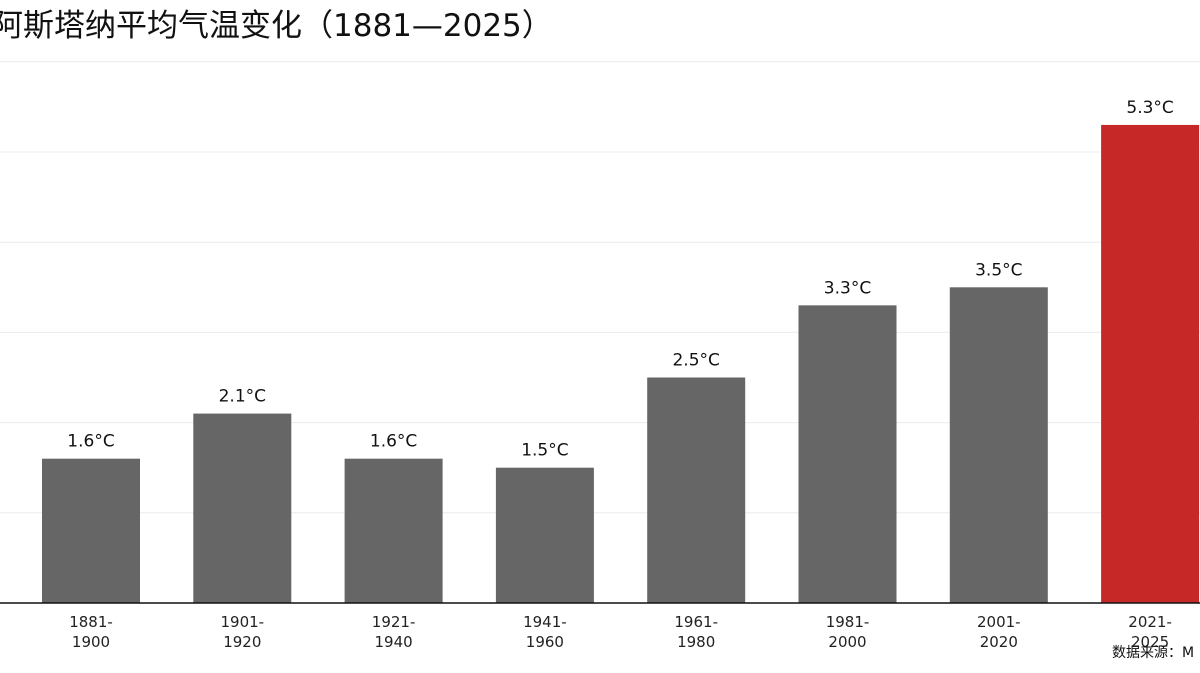  Describe the element at coordinates (243, 622) in the screenshot. I see `x-tick-label-1-line-0: 1901-` at that location.